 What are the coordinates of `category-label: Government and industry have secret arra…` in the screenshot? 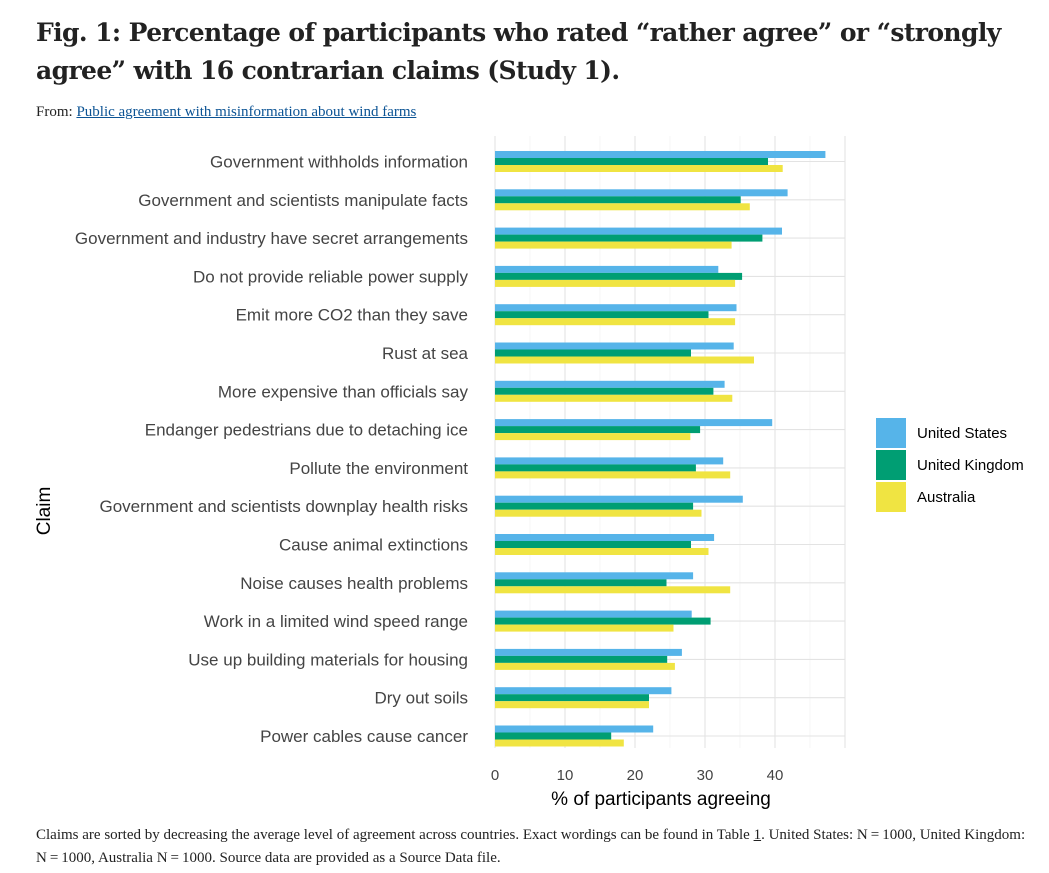 It's located at (271, 238).